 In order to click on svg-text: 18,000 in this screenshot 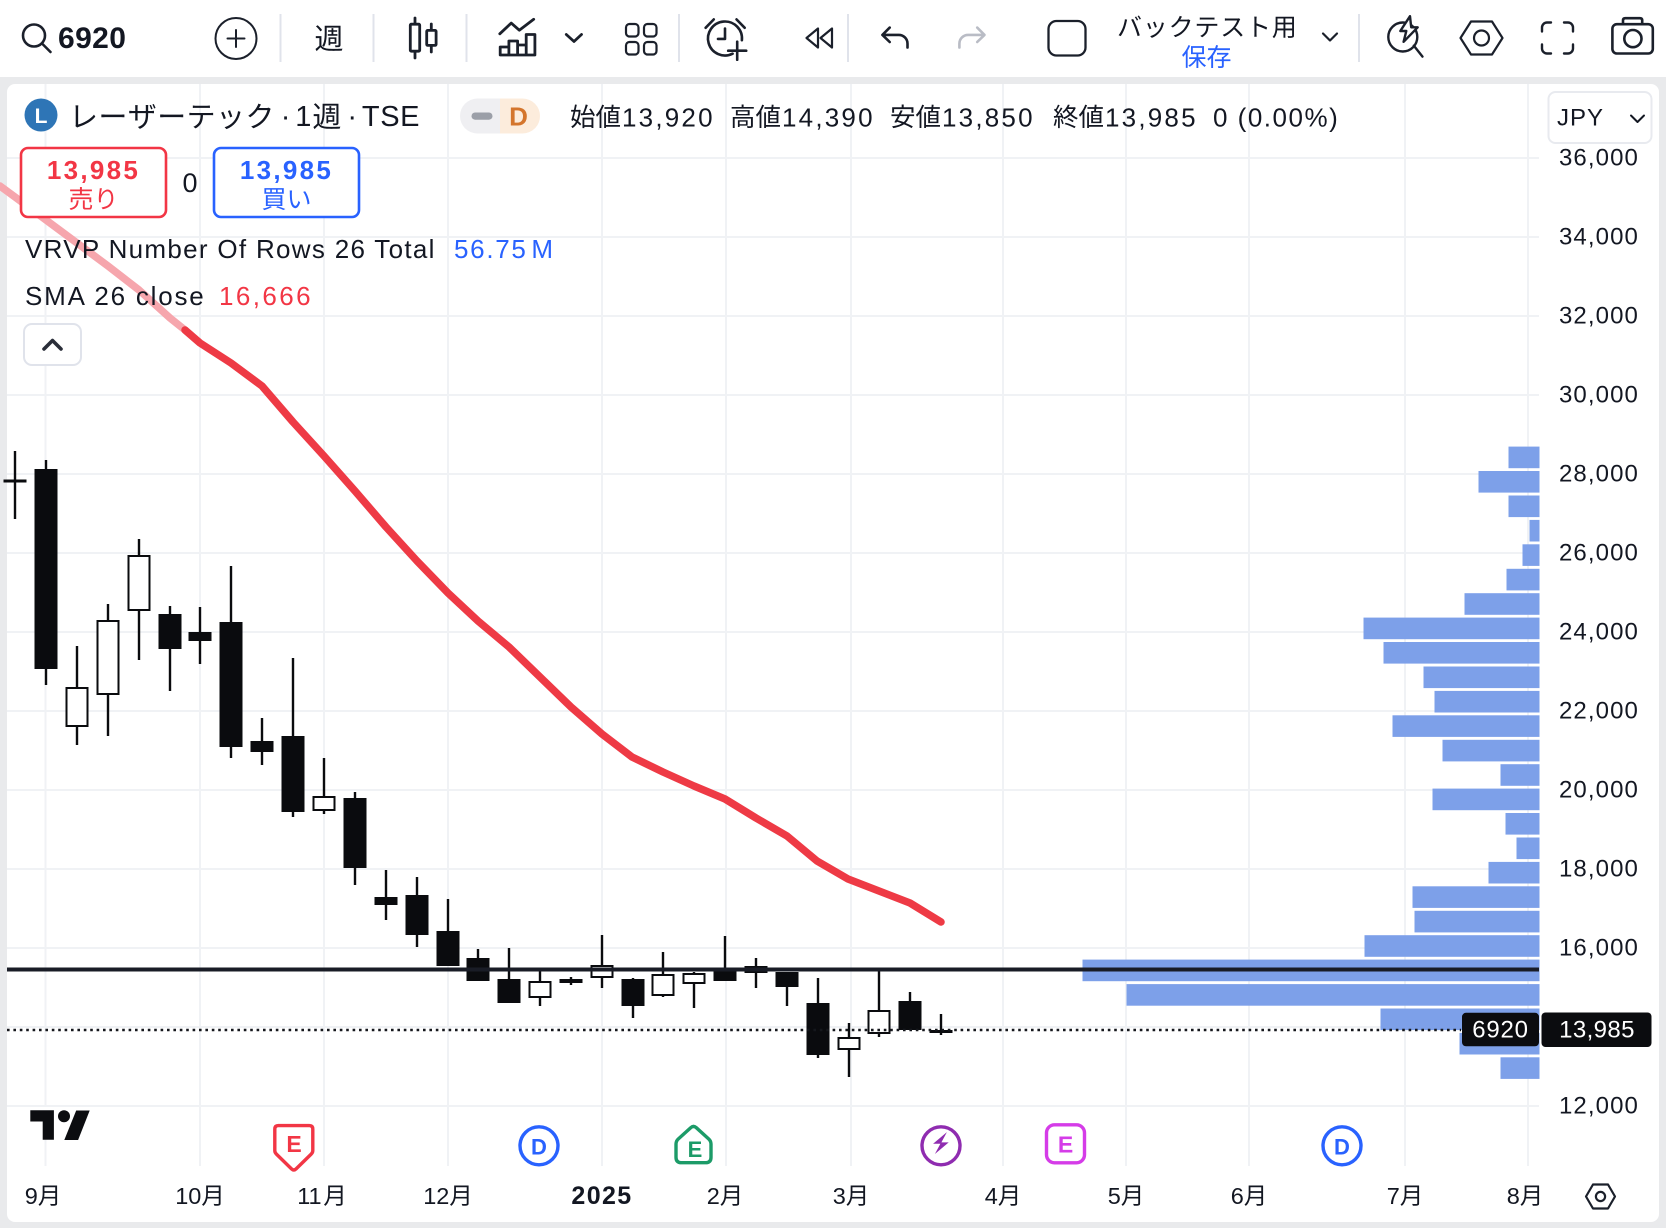, I will do `click(1599, 869)`.